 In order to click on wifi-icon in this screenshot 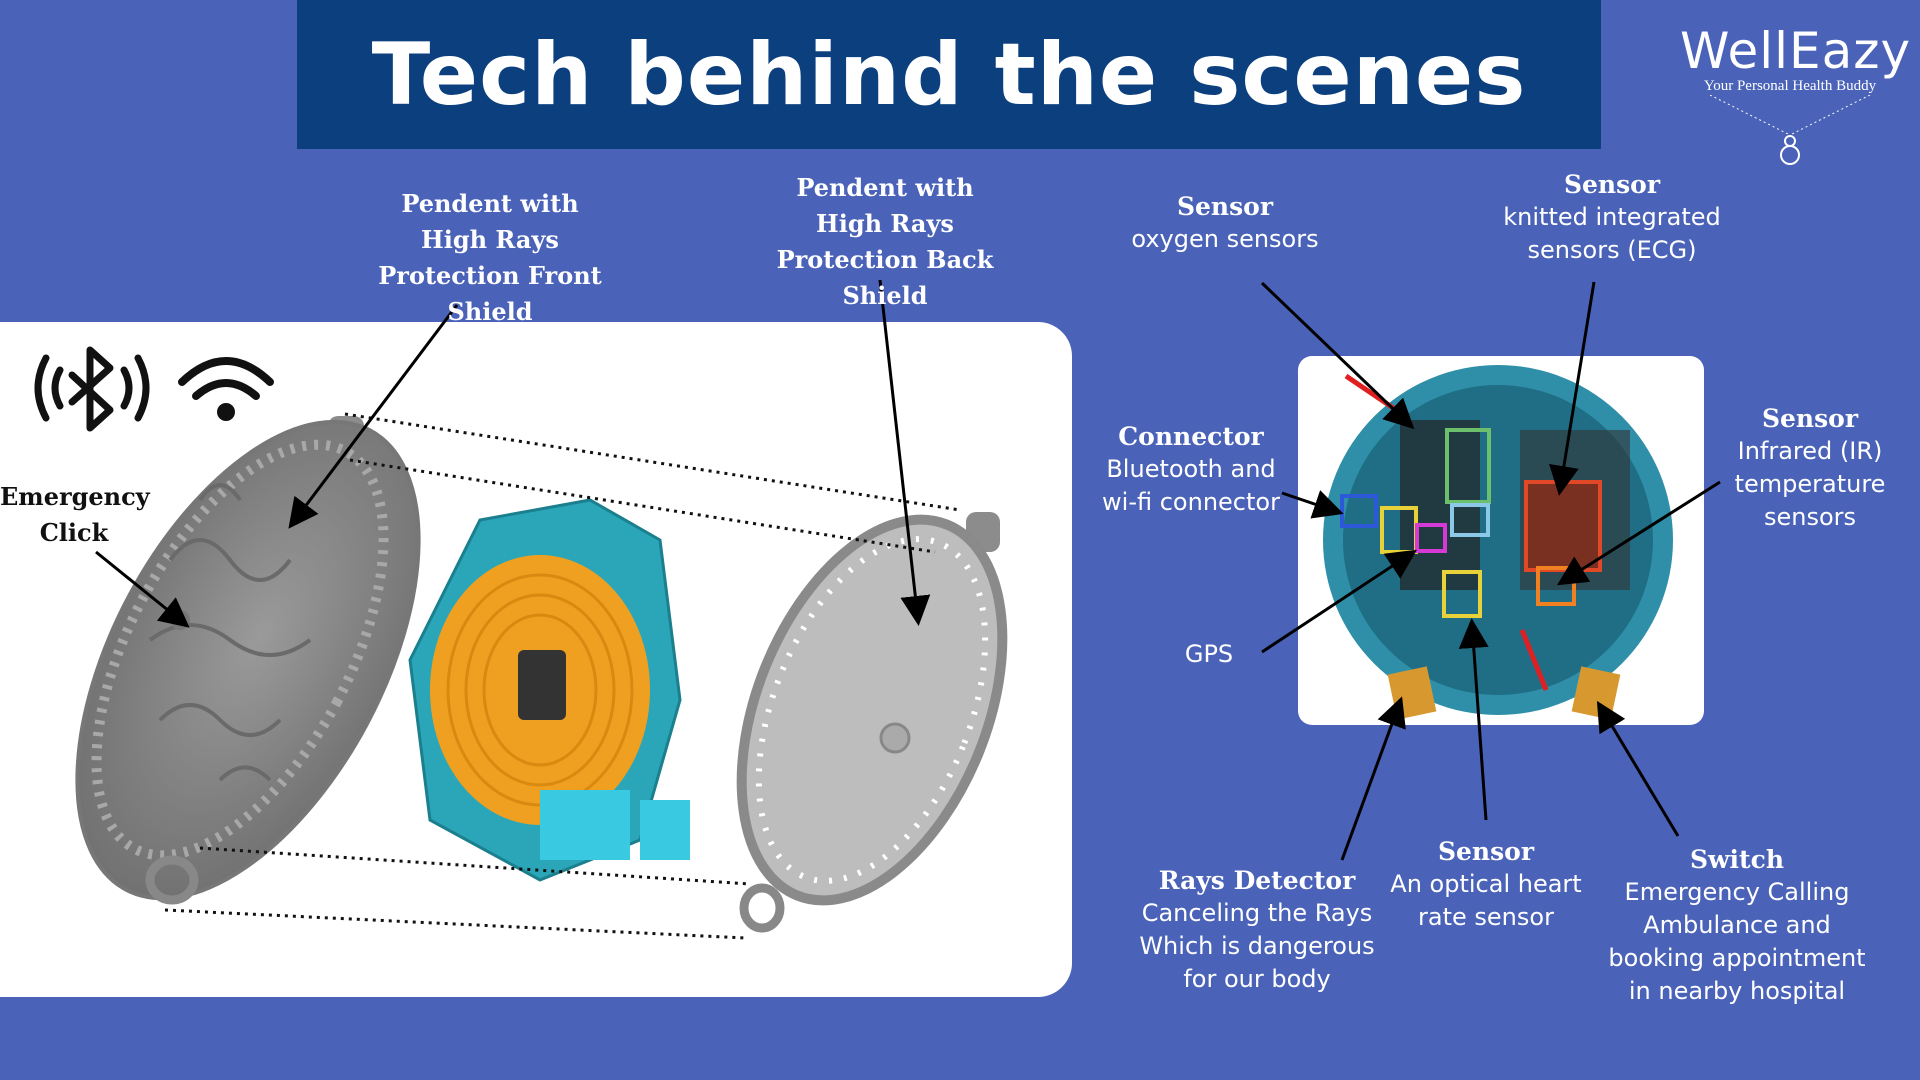, I will do `click(226, 389)`.